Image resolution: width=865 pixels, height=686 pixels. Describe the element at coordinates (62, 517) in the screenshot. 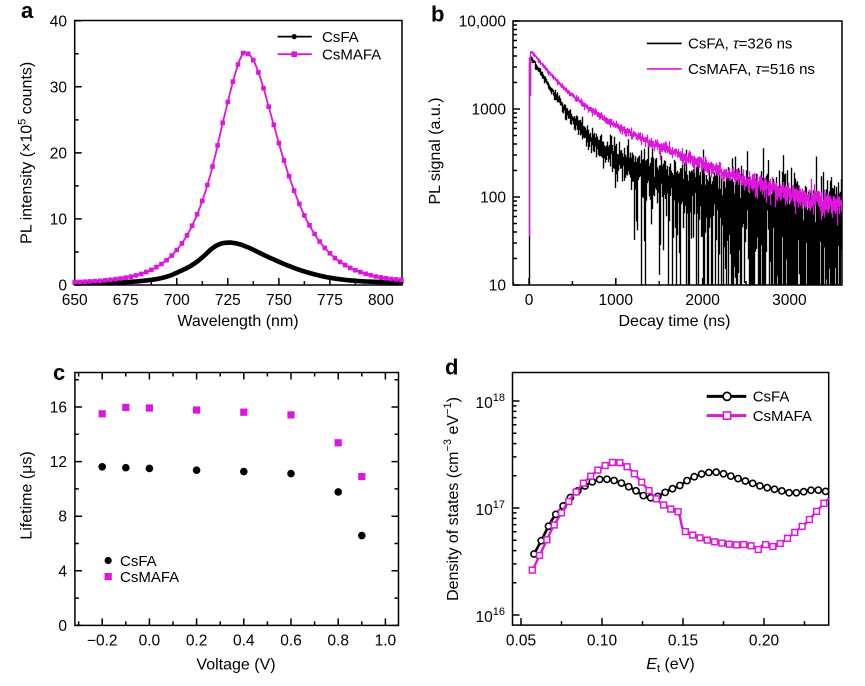

I see `svg-text: 8` at that location.